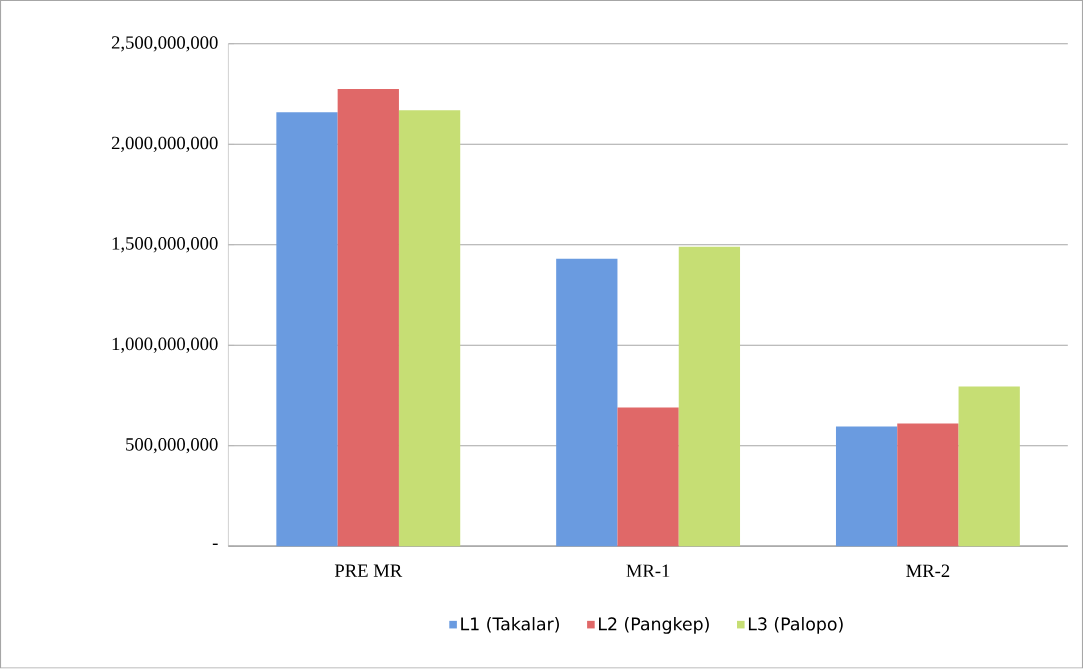  I want to click on x-tick-label: MR-1, so click(648, 571).